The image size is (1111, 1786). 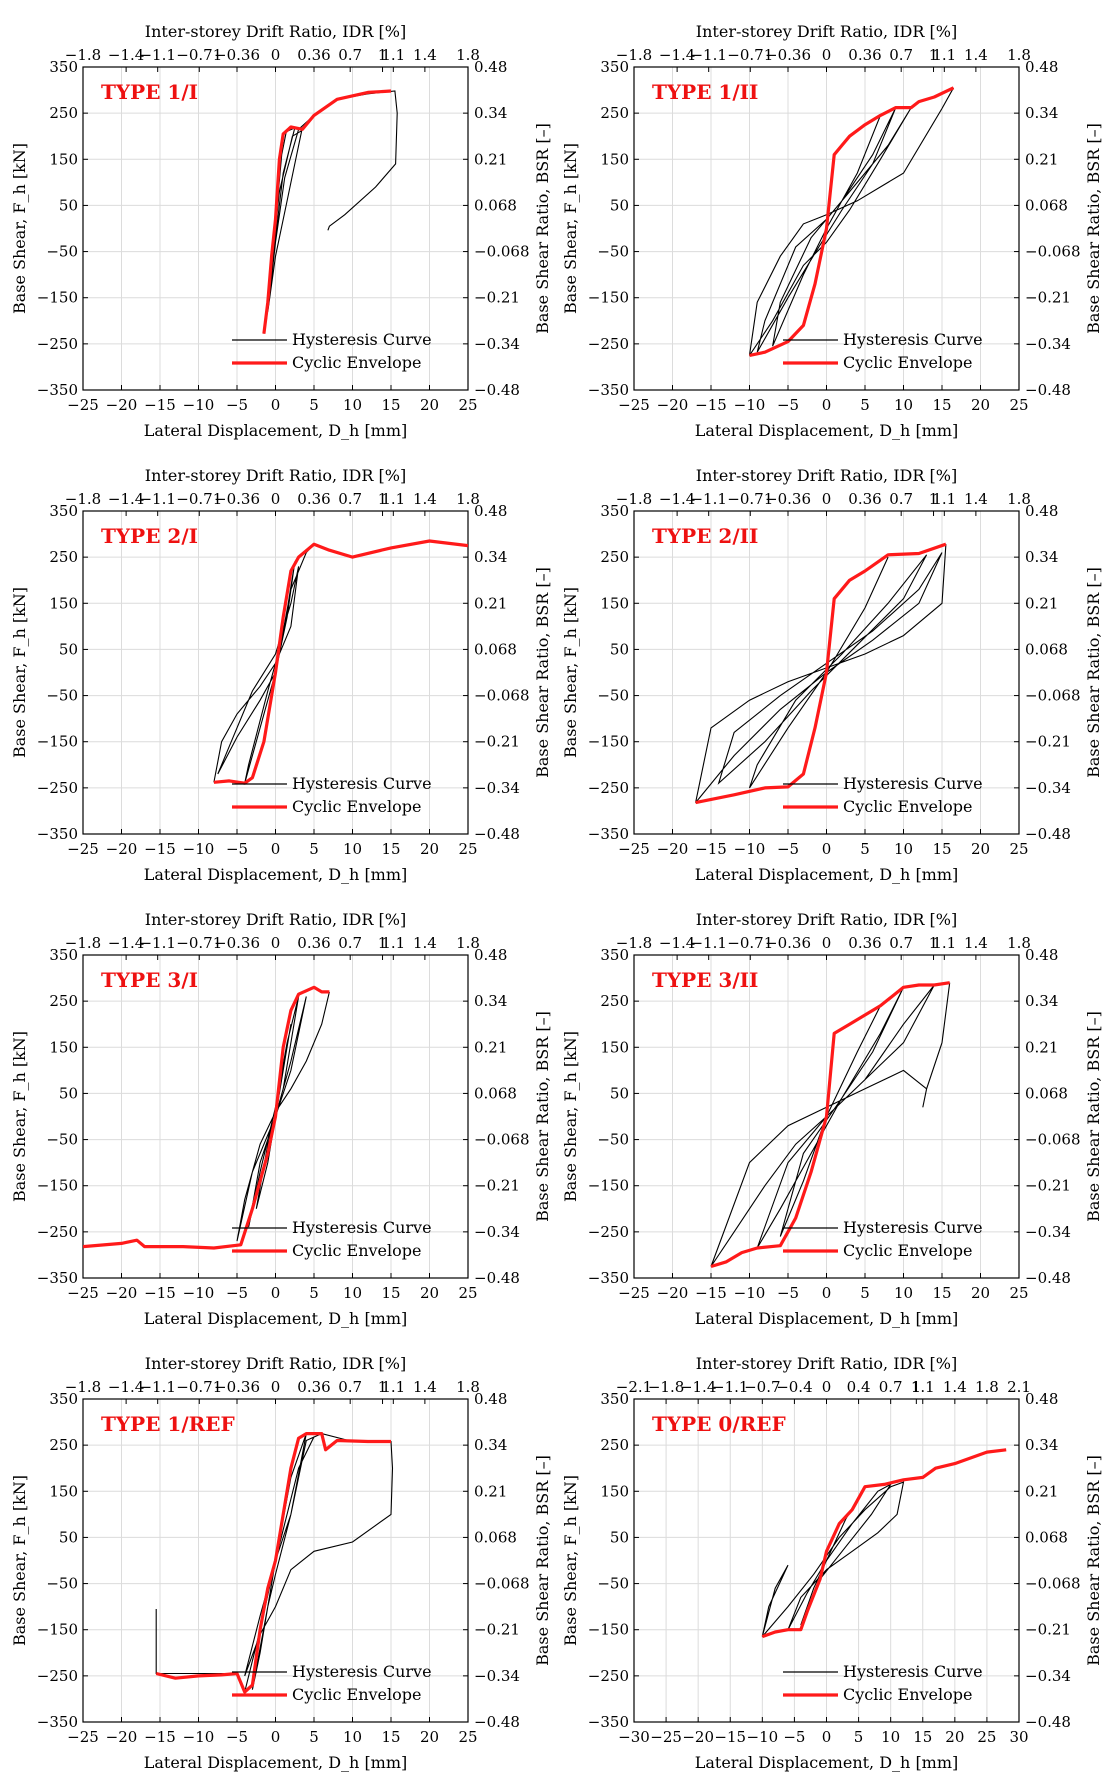 I want to click on panel-title: TYPE 3/II, so click(x=705, y=980).